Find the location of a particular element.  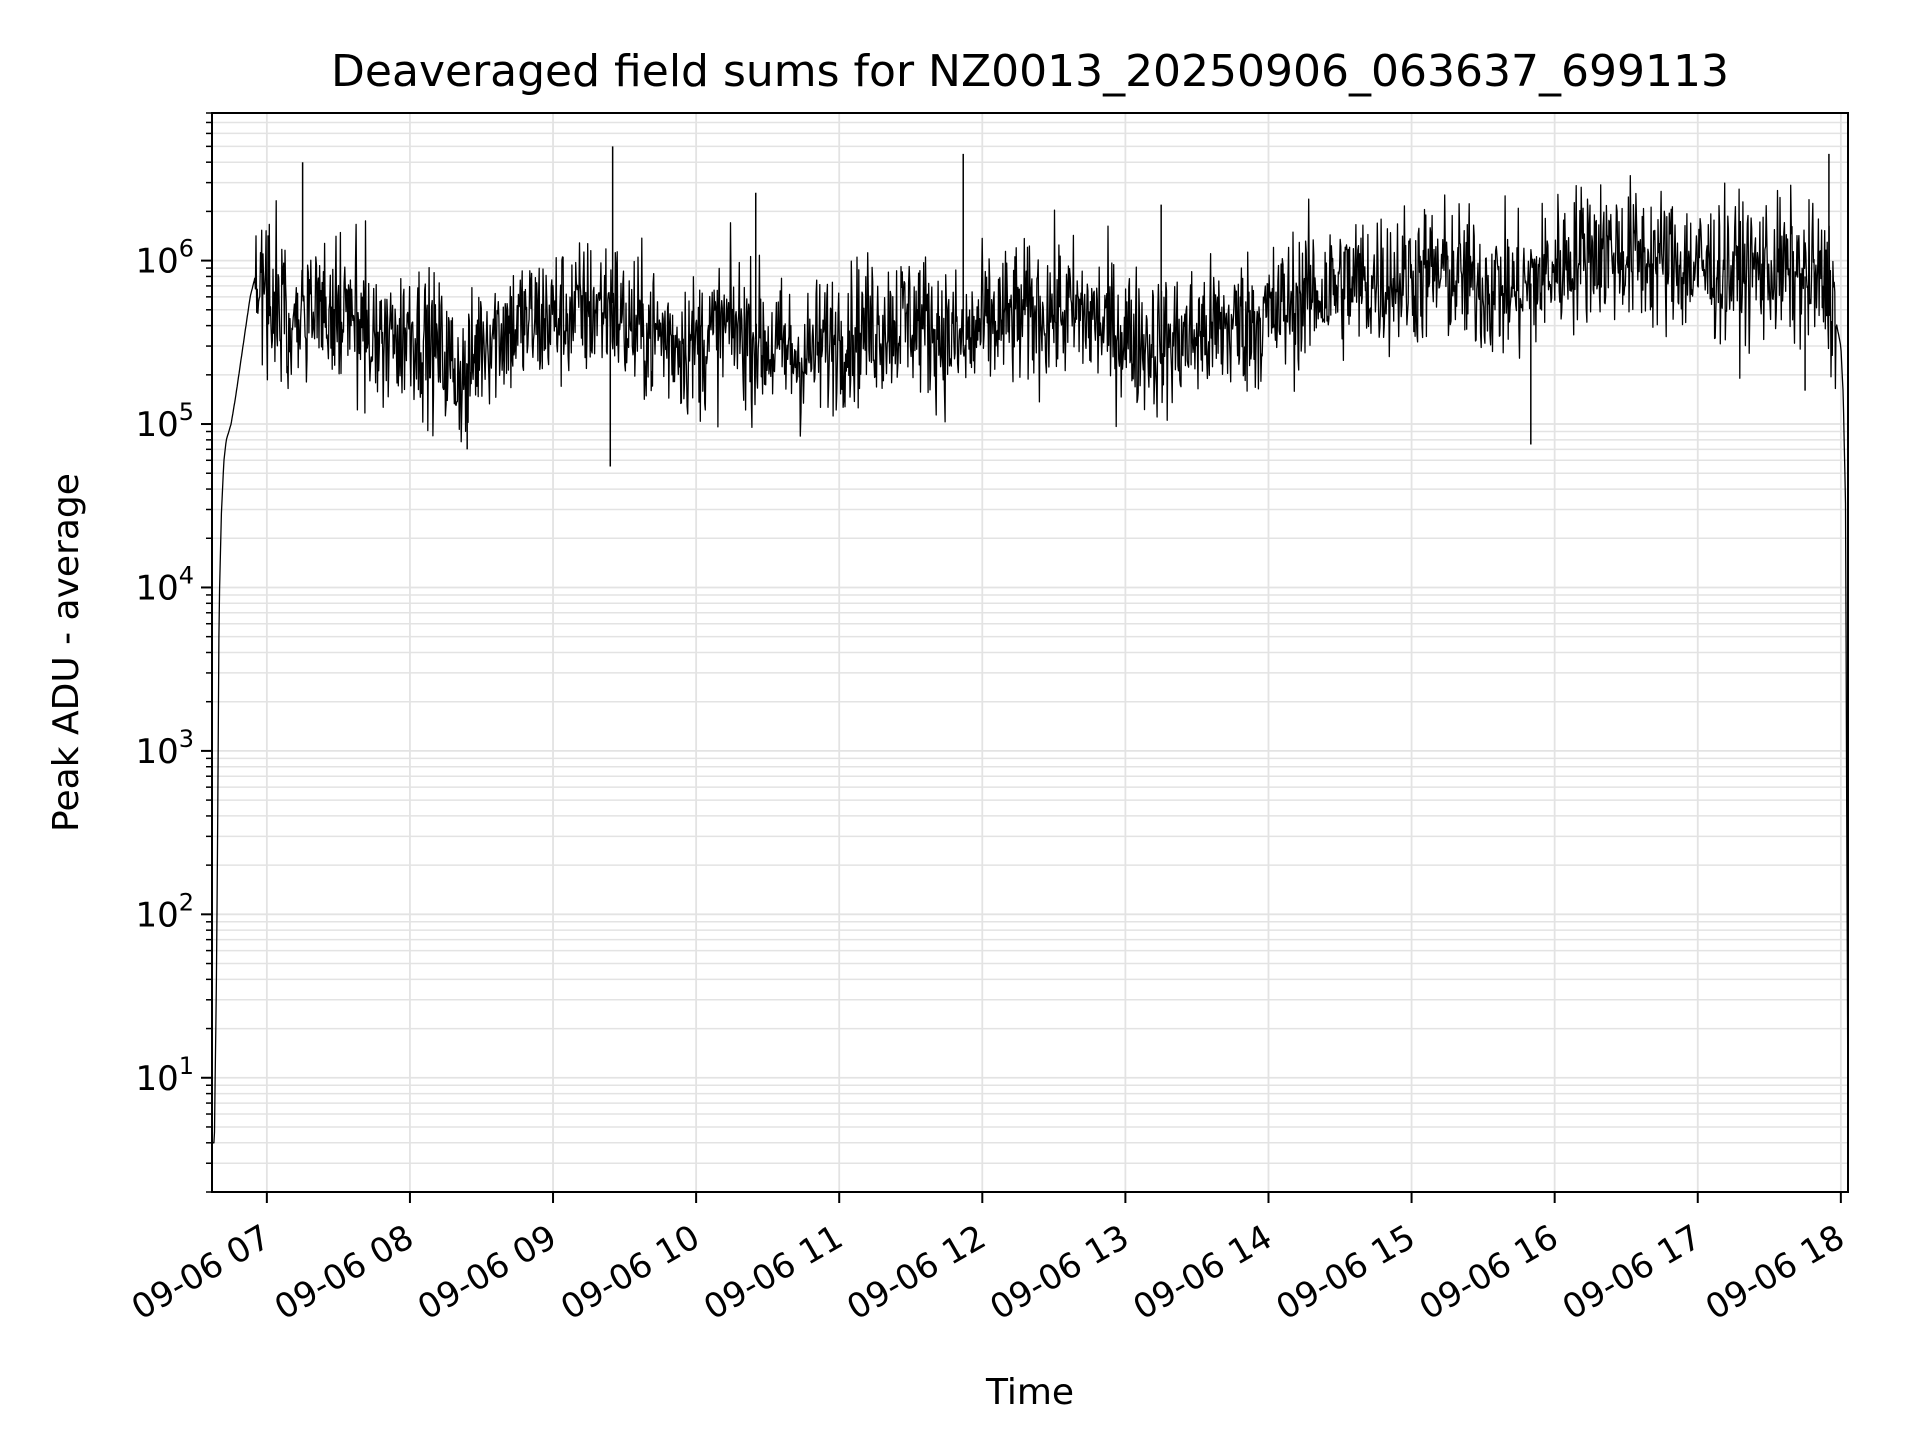

y-tick-label: 10⁴ is located at coordinates (164, 584).